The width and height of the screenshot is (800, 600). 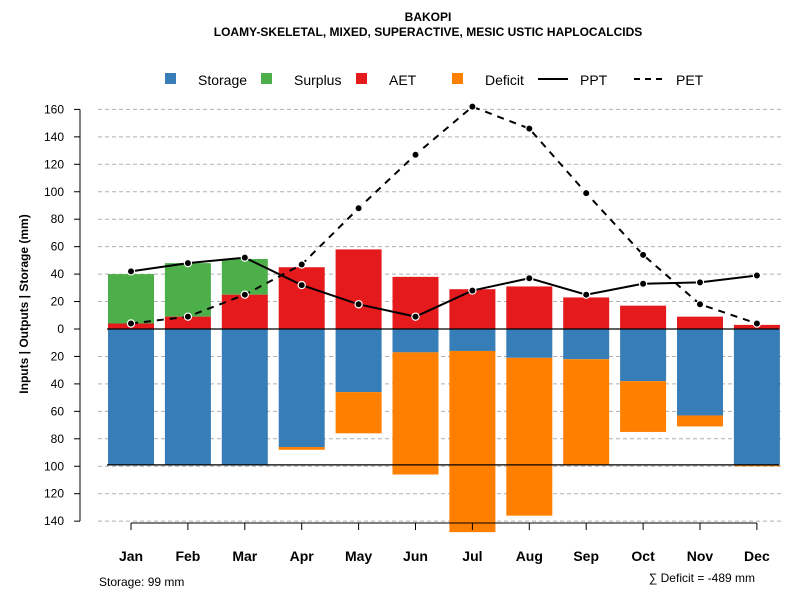 I want to click on deficit-bar-dec, so click(x=756, y=465).